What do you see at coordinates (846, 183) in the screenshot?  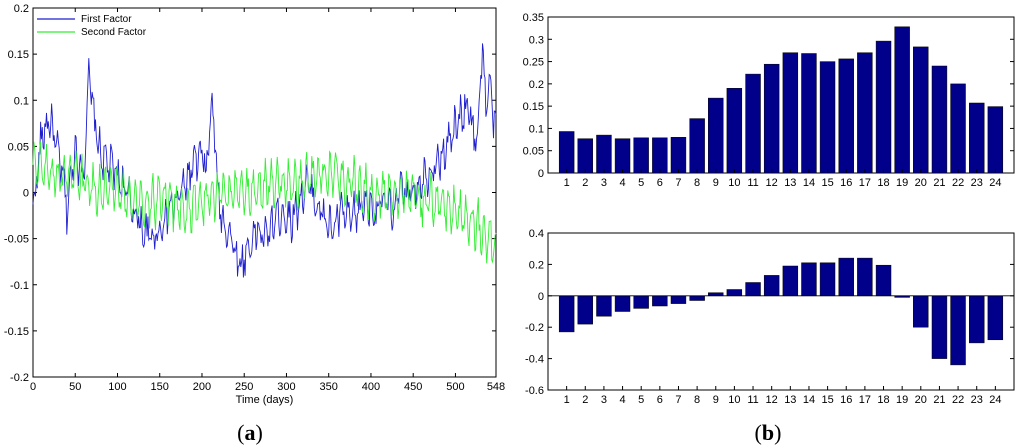 I see `x-tick-label: 16` at bounding box center [846, 183].